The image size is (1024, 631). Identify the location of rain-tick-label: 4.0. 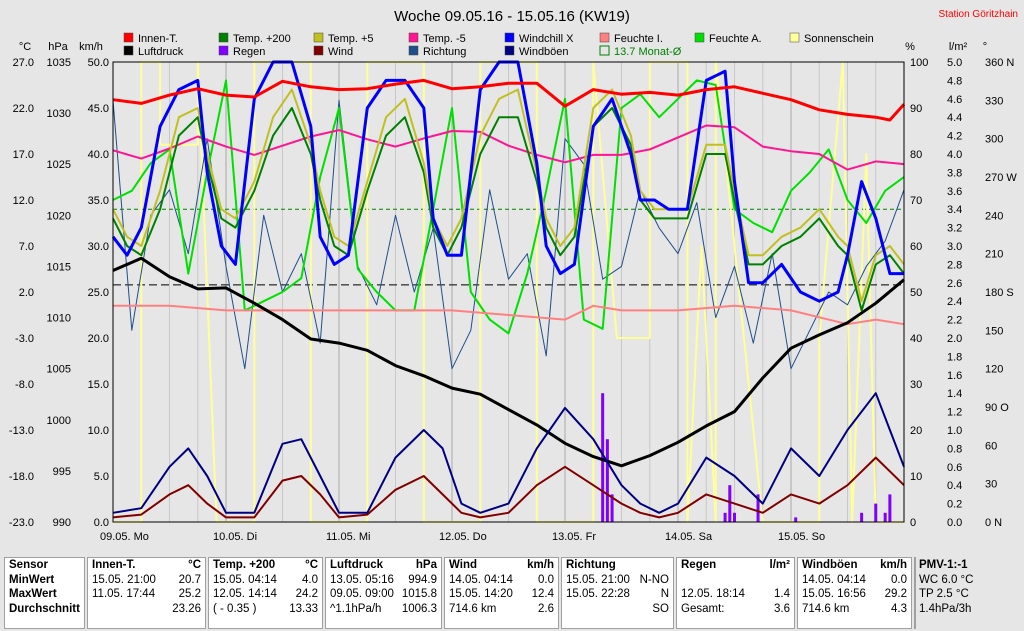
(954, 155).